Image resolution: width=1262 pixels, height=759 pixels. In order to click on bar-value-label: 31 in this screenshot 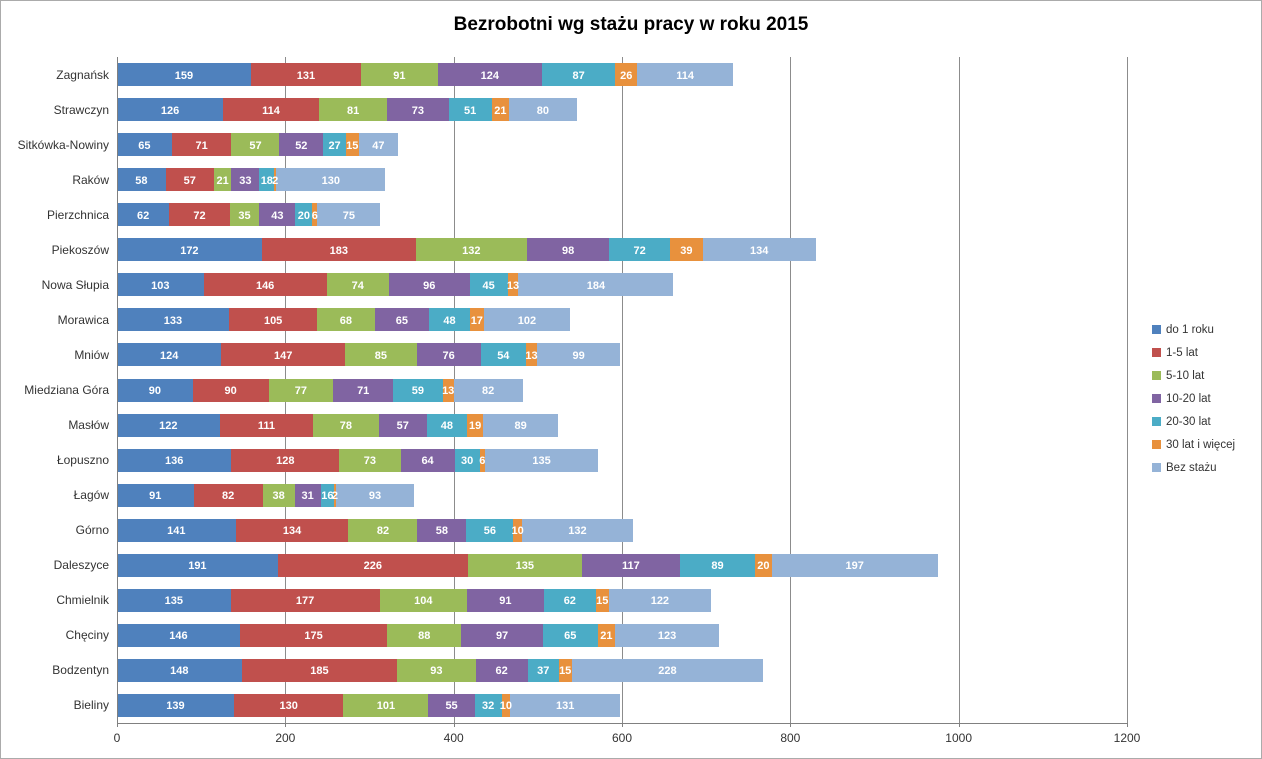, I will do `click(307, 496)`.